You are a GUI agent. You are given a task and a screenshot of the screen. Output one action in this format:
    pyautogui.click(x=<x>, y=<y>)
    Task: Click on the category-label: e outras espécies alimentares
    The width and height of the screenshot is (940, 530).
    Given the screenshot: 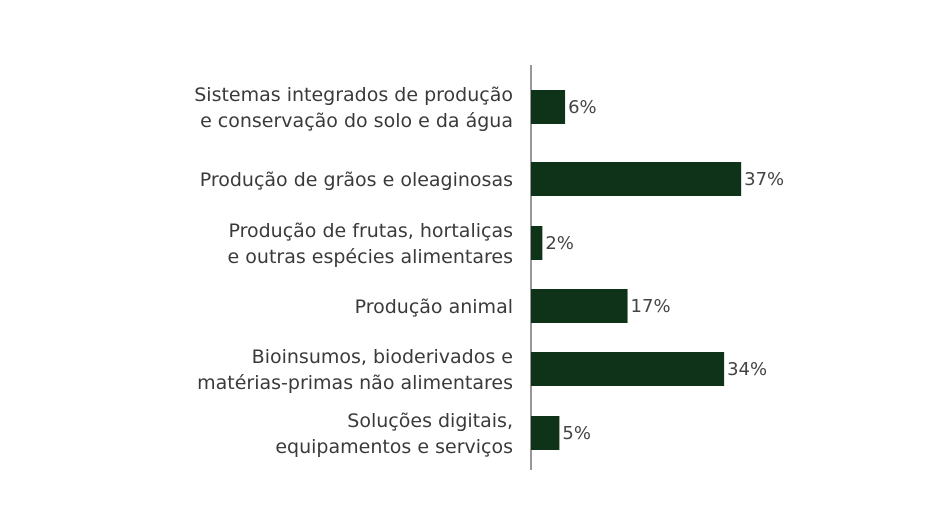 What is the action you would take?
    pyautogui.click(x=370, y=257)
    